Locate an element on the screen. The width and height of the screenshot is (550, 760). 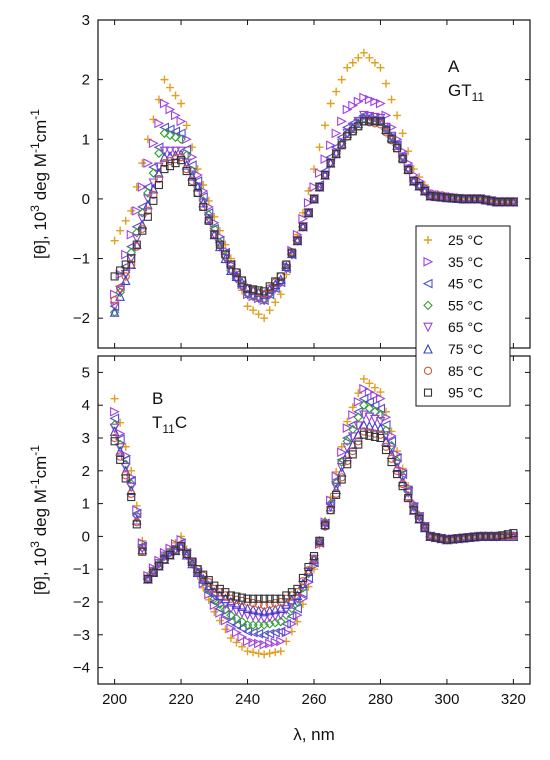
y-tick-label: 0 is located at coordinates (86, 199).